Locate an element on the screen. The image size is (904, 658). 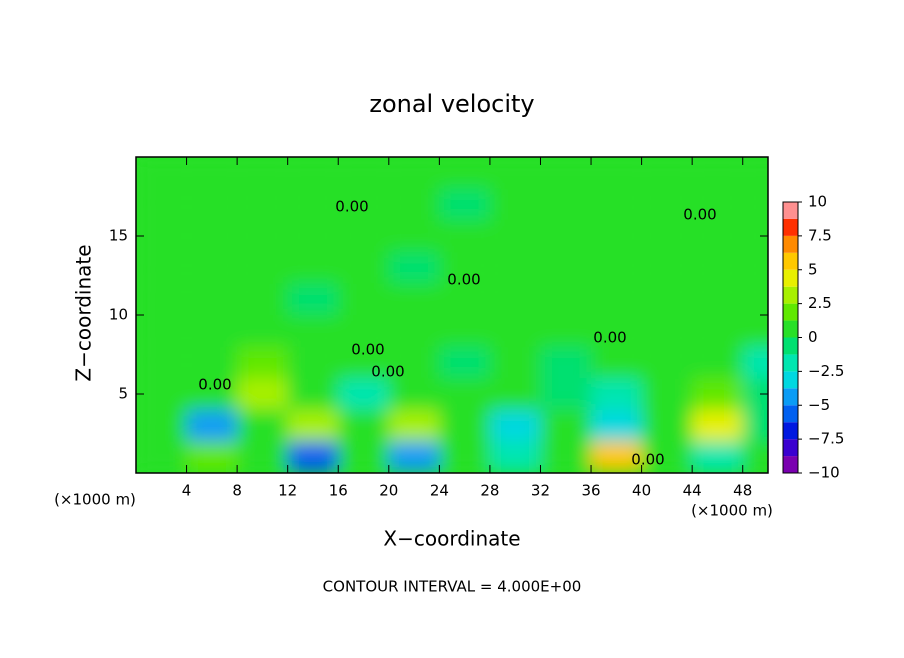
colorbar-tick-label: −7.5 is located at coordinates (826, 439).